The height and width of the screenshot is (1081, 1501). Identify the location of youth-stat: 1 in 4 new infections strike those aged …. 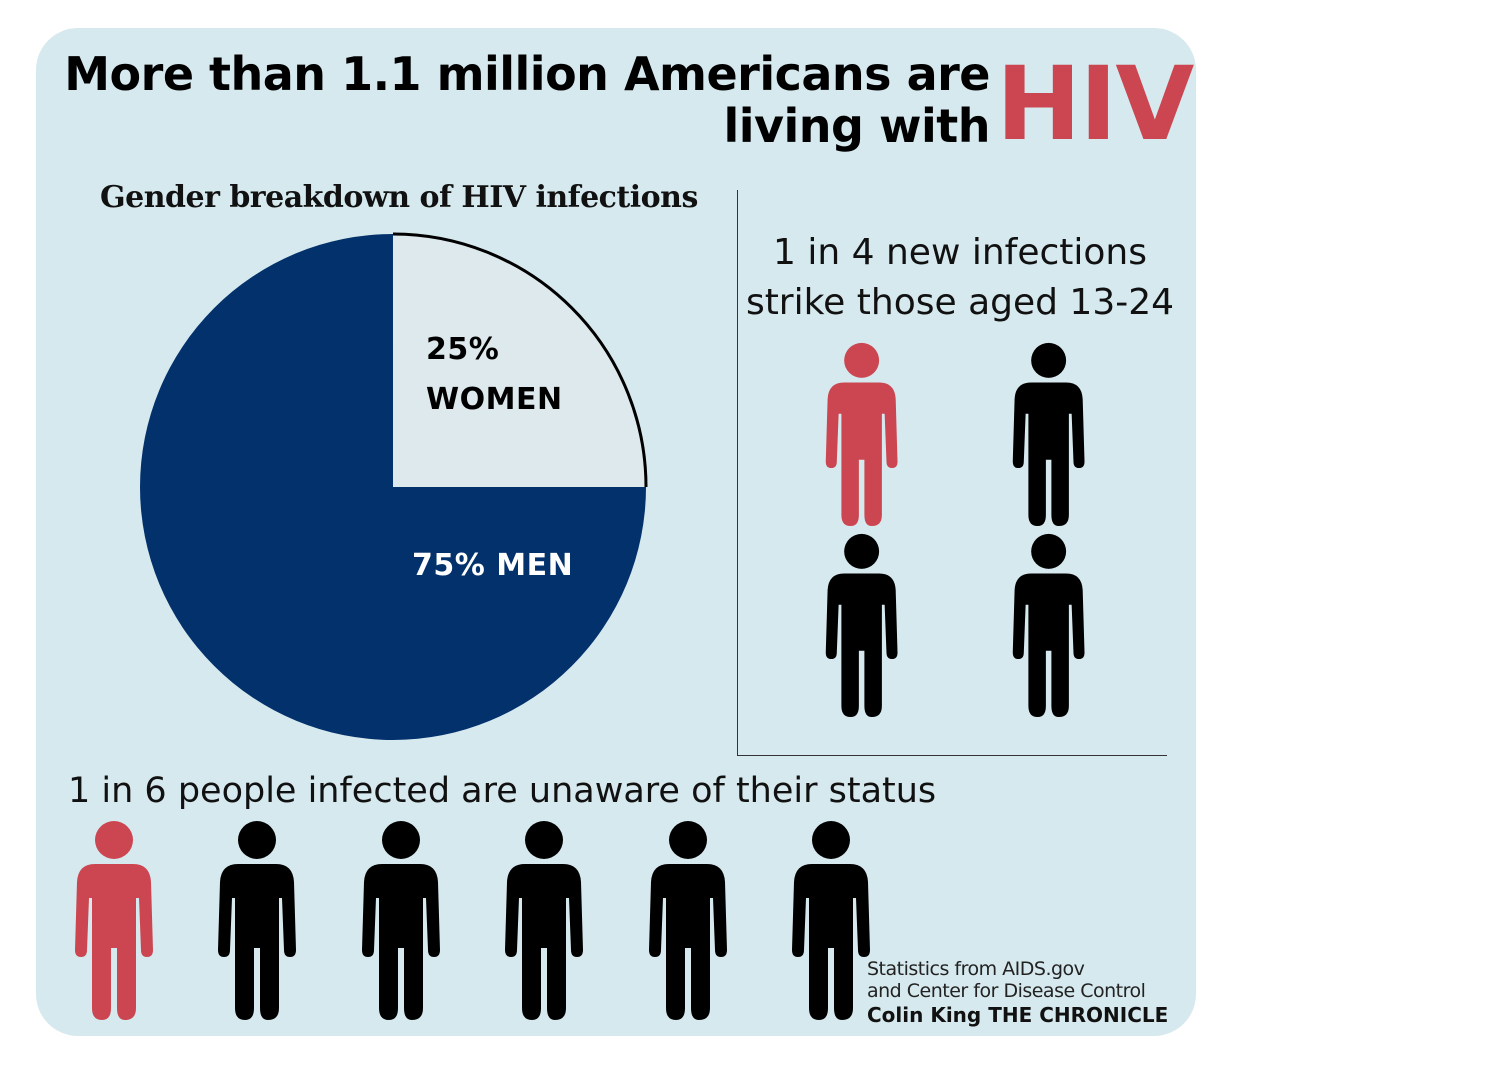
(960, 278).